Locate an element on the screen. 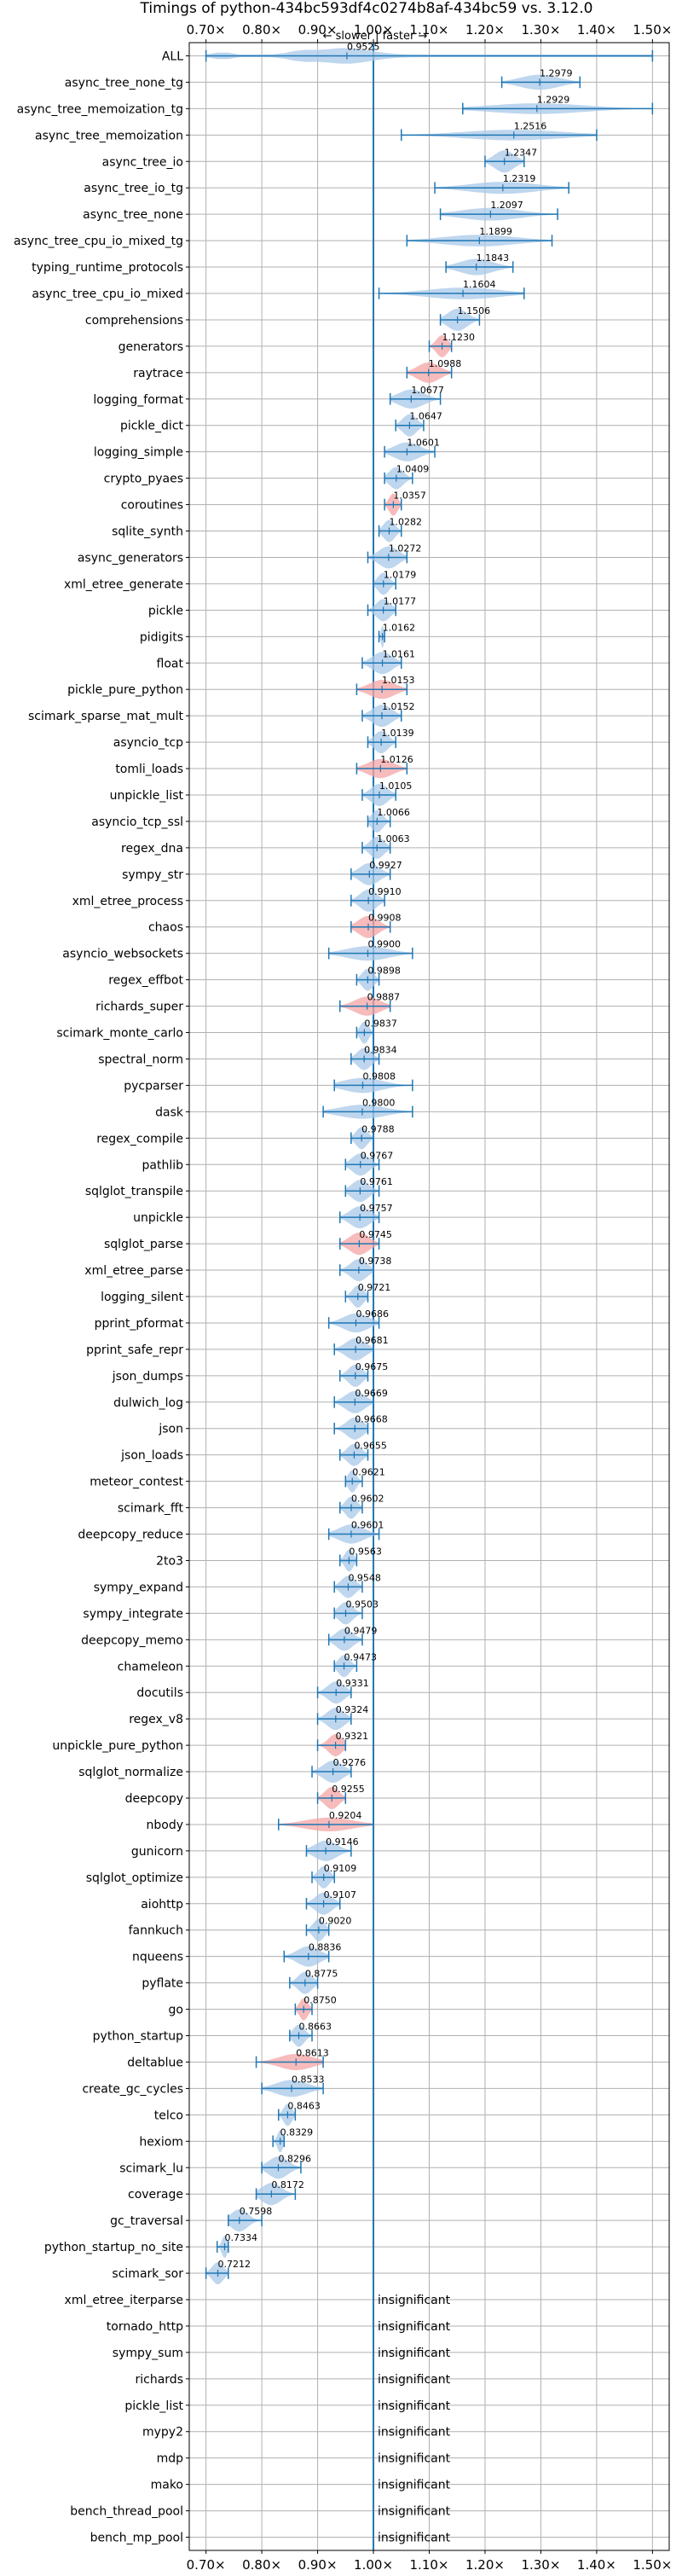 The image size is (682, 2576). row-label: regex_v8 is located at coordinates (156, 1719).